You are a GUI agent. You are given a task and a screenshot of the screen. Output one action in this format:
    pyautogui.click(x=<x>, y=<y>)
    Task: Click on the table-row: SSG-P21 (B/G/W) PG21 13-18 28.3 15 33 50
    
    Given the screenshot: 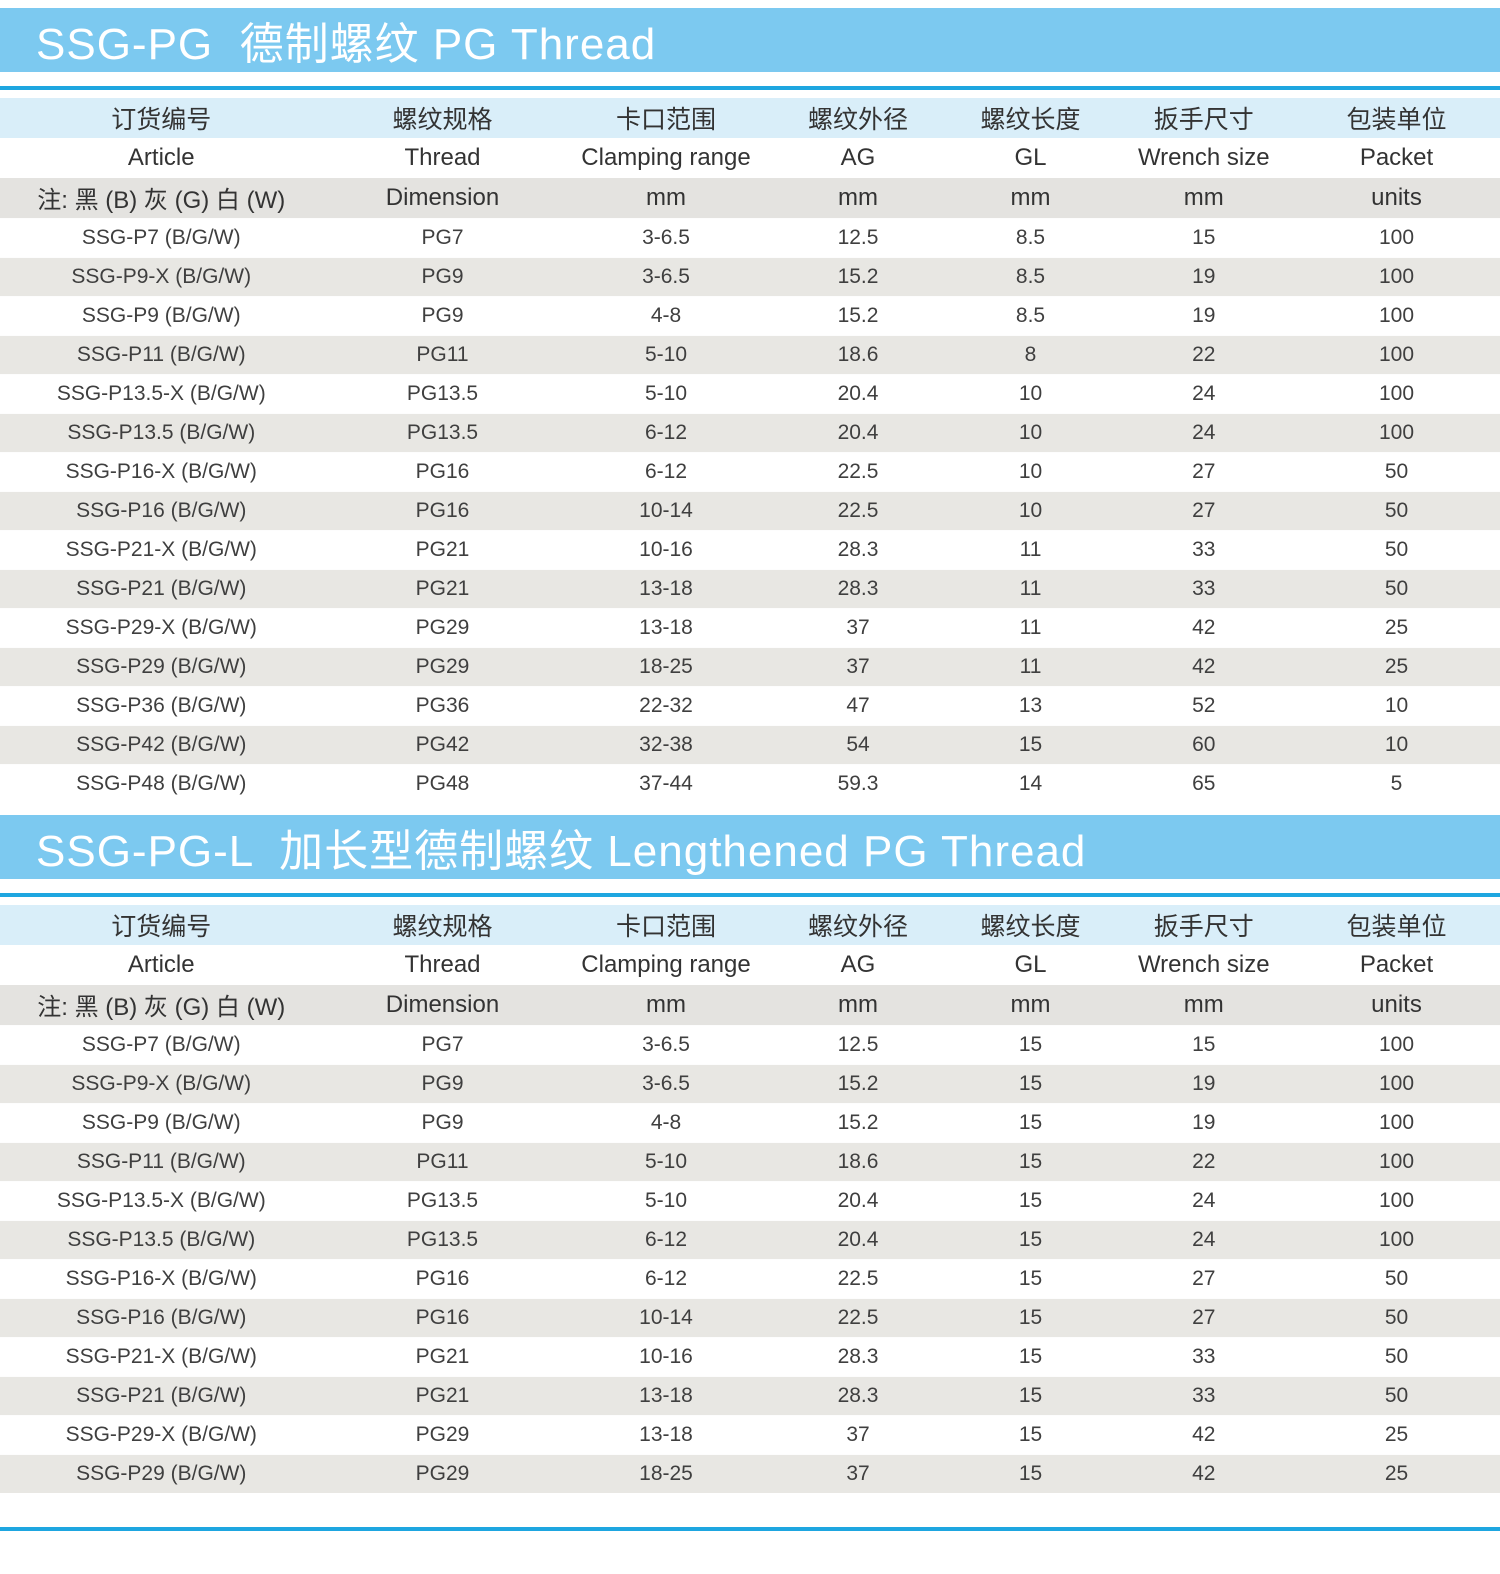 What is the action you would take?
    pyautogui.click(x=750, y=1395)
    